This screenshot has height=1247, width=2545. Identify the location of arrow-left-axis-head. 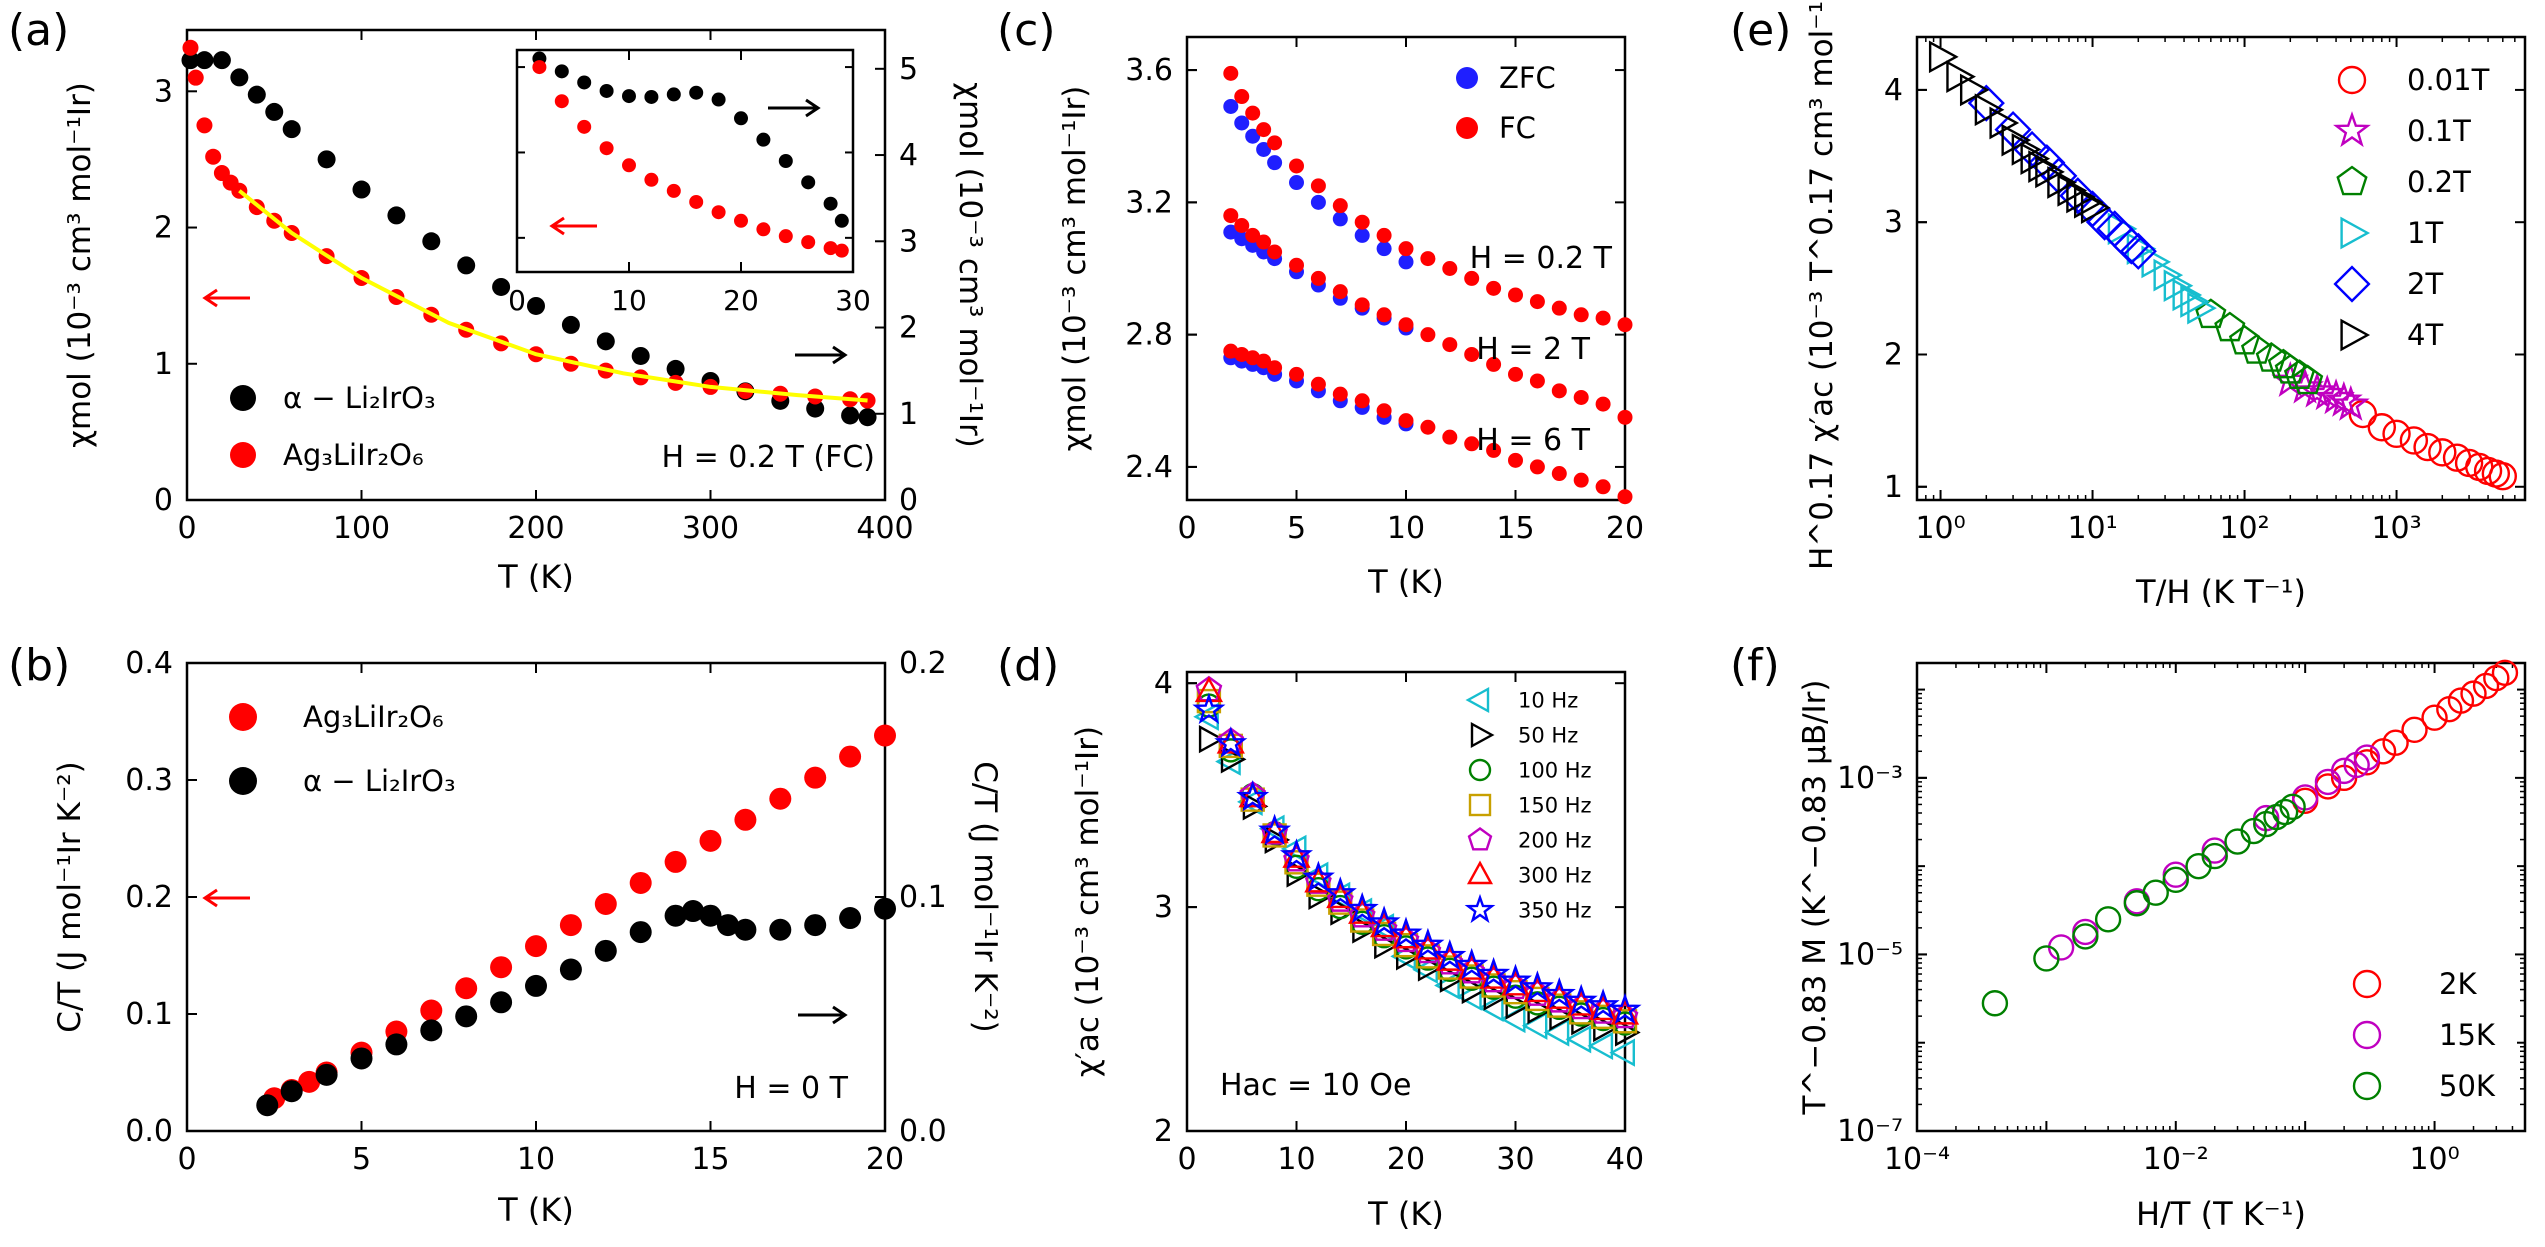
(210, 898).